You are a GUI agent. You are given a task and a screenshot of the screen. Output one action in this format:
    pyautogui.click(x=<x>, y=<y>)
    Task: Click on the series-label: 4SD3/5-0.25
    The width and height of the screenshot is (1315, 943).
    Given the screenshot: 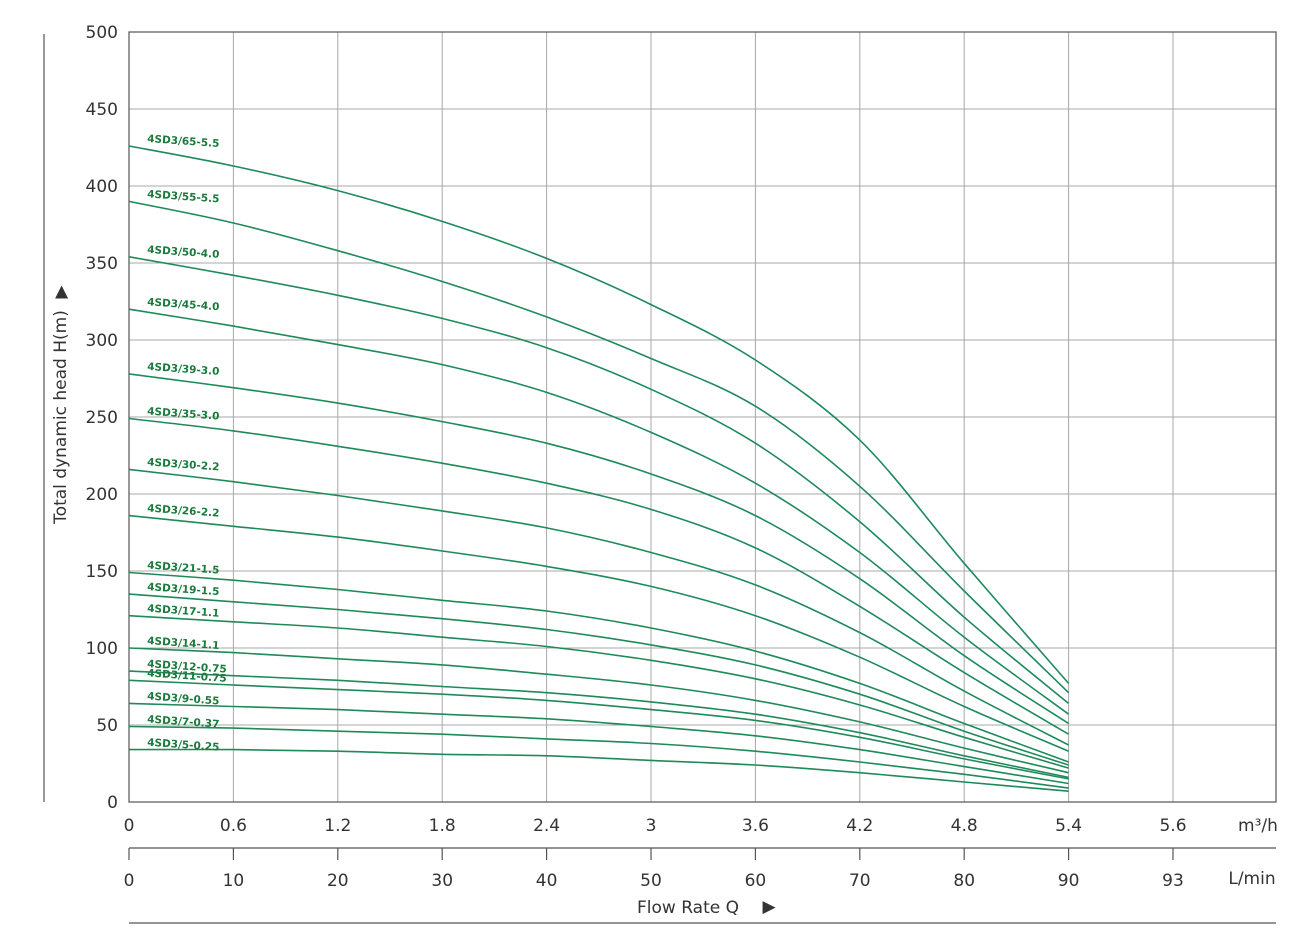 What is the action you would take?
    pyautogui.click(x=183, y=745)
    